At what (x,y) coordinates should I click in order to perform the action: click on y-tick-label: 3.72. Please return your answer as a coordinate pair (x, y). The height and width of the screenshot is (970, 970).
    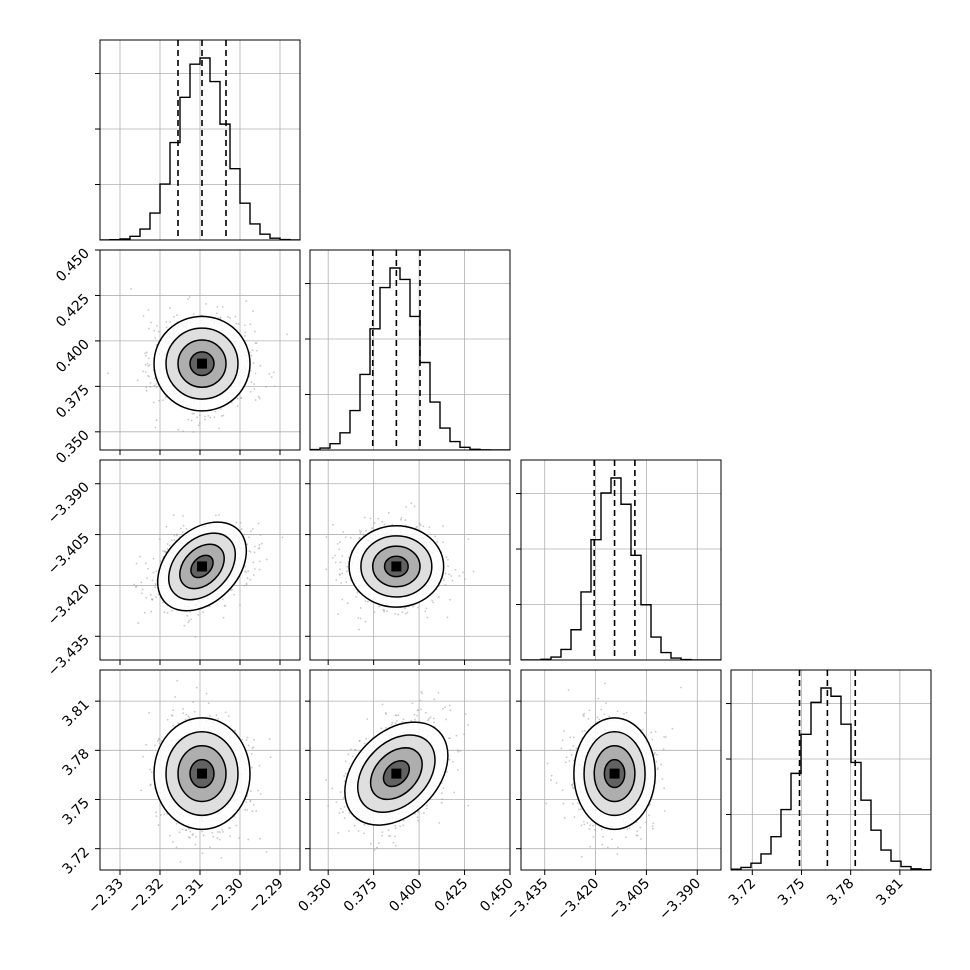
    Looking at the image, I should click on (75, 860).